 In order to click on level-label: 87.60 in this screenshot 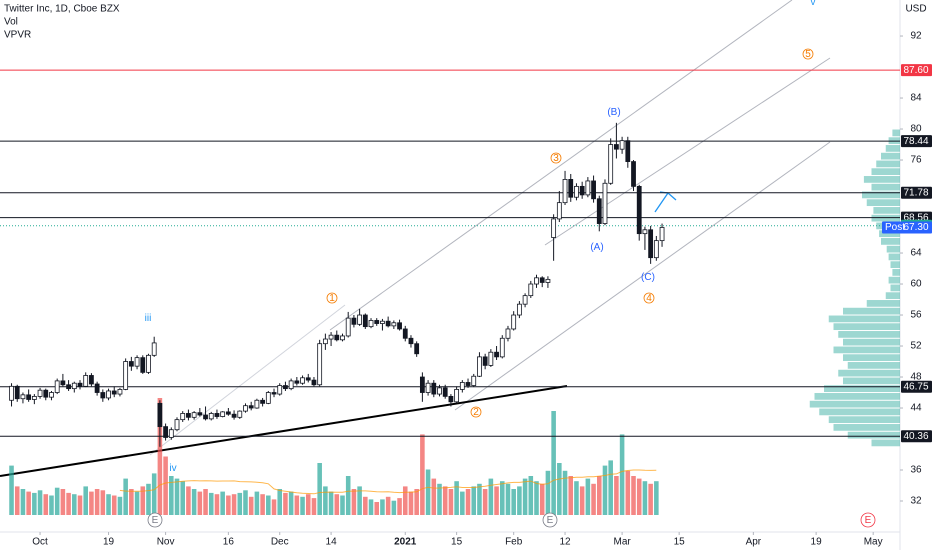, I will do `click(915, 70)`.